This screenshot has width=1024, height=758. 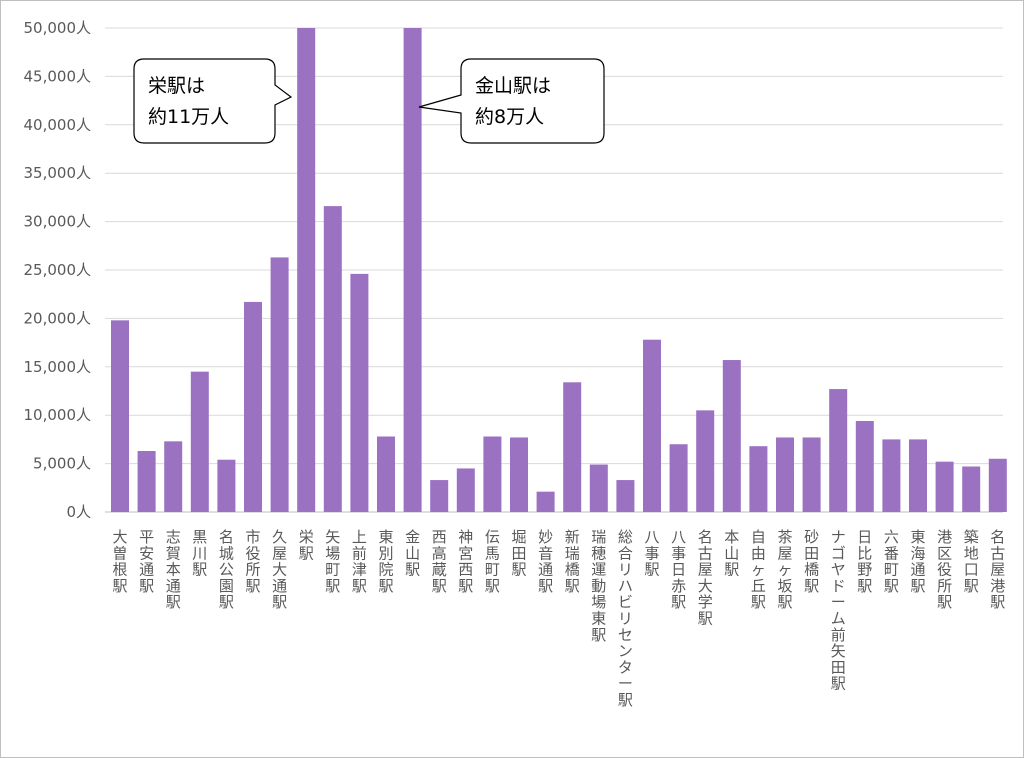 I want to click on x-tick-label: 総合リハビリセンター駅, so click(x=625, y=618).